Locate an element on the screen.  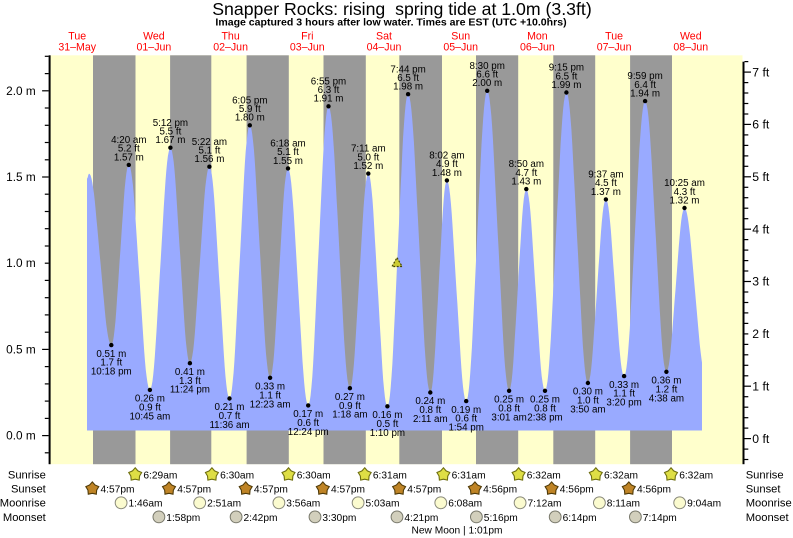
svg-text: 5.2 ft is located at coordinates (129, 149).